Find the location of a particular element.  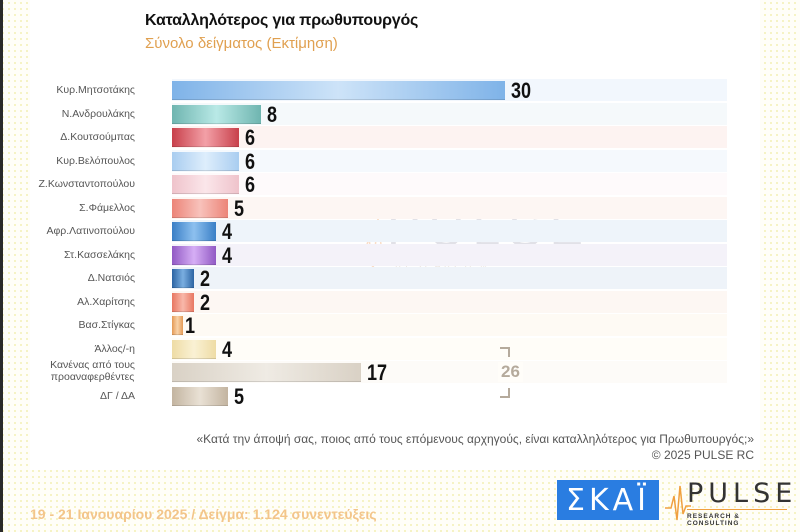

copyright: © 2025 PULSE RC is located at coordinates (702, 455).